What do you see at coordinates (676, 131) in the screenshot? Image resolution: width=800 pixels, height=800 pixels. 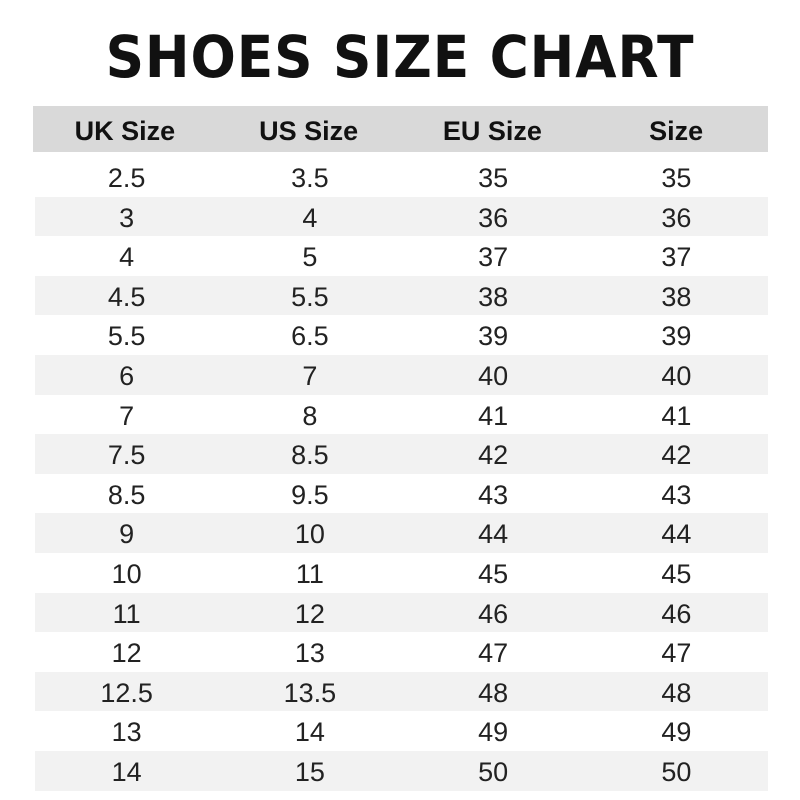 I see `column-header-size: Size` at bounding box center [676, 131].